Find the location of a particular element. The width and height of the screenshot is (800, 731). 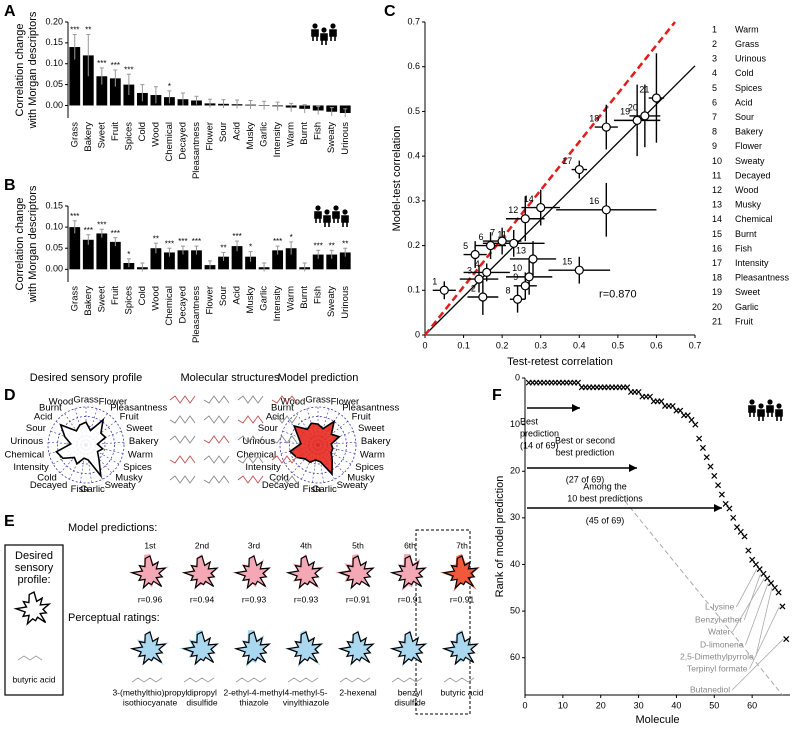

radar-grid is located at coordinates (318, 445).